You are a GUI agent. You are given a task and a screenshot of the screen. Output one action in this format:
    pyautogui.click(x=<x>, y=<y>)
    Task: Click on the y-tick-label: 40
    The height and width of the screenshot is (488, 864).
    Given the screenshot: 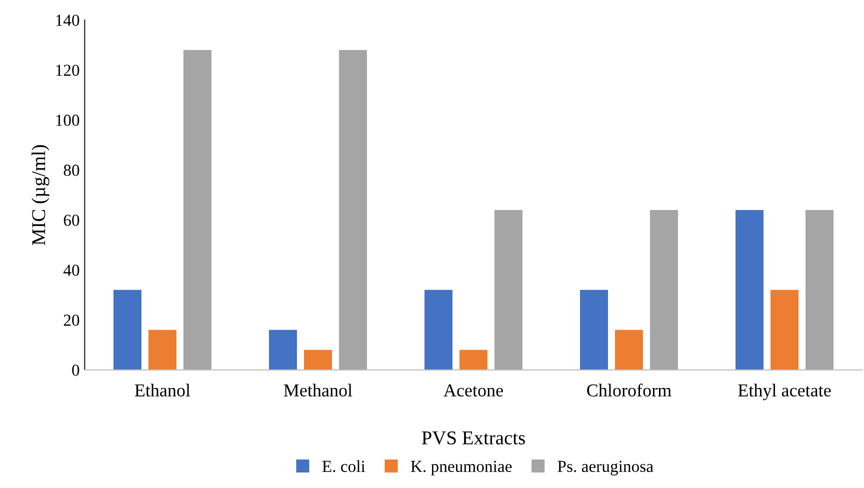 What is the action you would take?
    pyautogui.click(x=71, y=270)
    